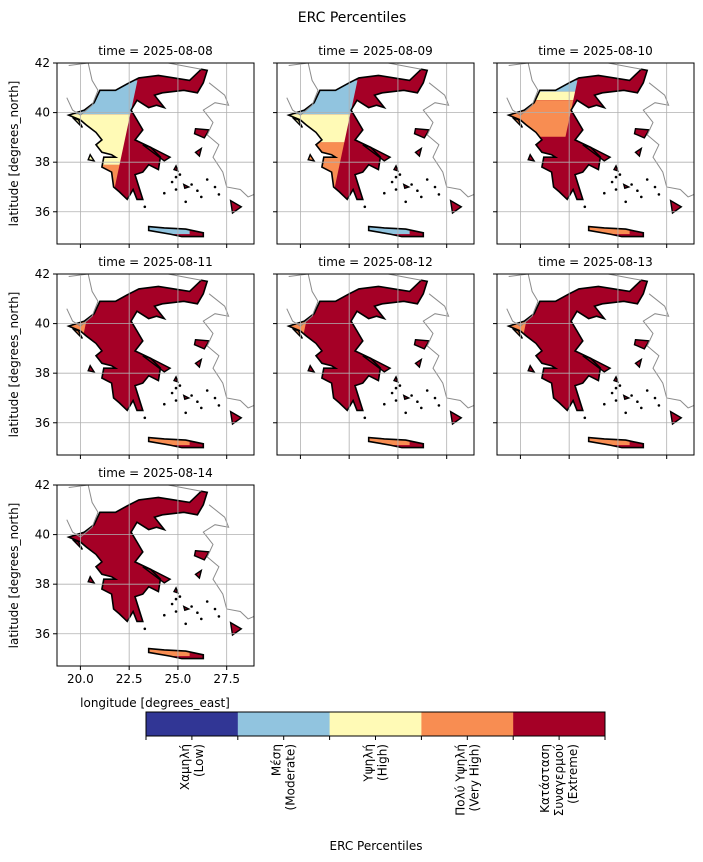  What do you see at coordinates (14, 154) in the screenshot?
I see `y-axis-label: latitude [degrees_north]` at bounding box center [14, 154].